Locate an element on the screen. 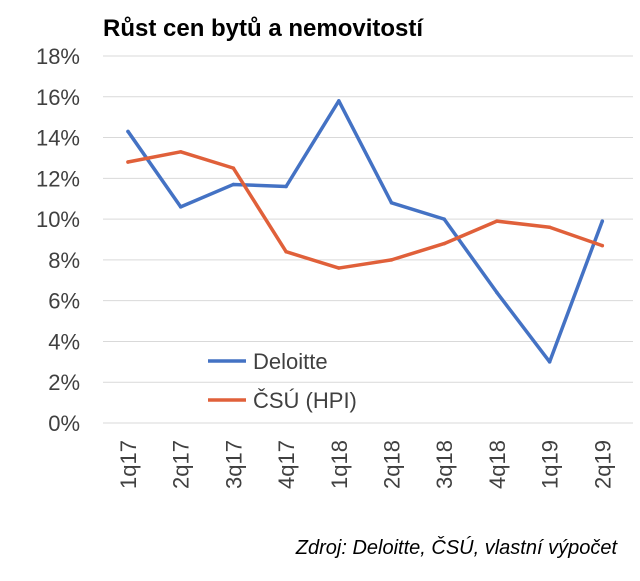 The width and height of the screenshot is (640, 581). x-axis-ticks: 1q17 2q17 3q17 4q17 1q18 2q18 3q18 4q18 1q19 2q19 is located at coordinates (365, 464).